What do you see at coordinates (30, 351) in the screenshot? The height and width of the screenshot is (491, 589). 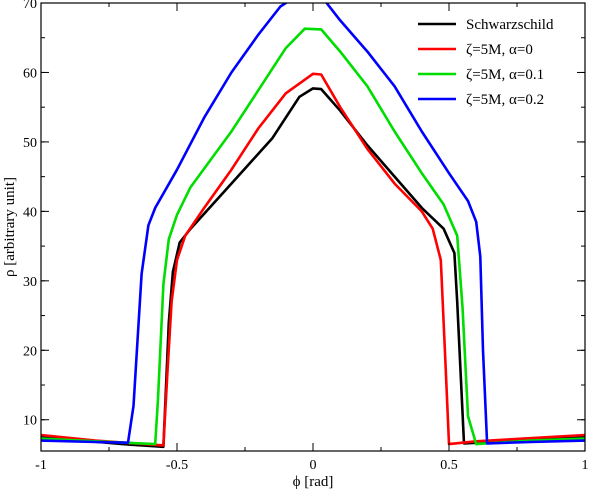 I see `y-tick-label: 20` at bounding box center [30, 351].